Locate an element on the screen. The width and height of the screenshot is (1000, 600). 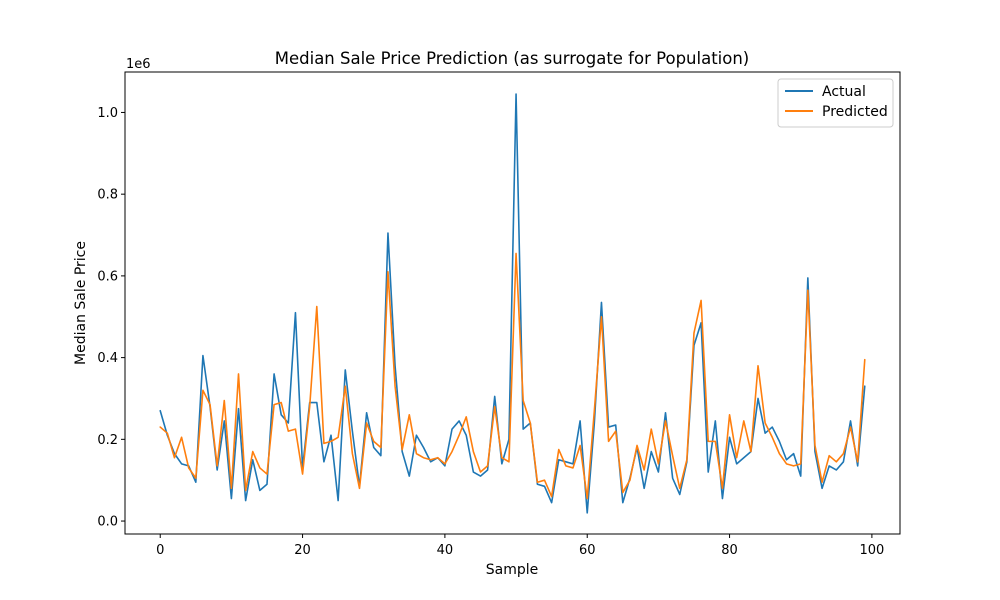
y-tick-label: 0.4 is located at coordinates (107, 358).